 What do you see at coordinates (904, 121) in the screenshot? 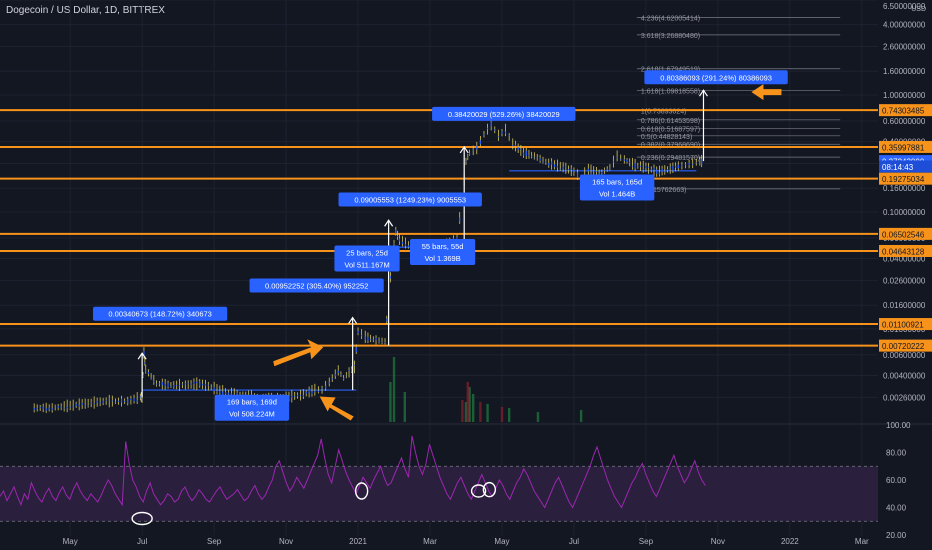
I see `y-tick-label: 0.60000000` at bounding box center [904, 121].